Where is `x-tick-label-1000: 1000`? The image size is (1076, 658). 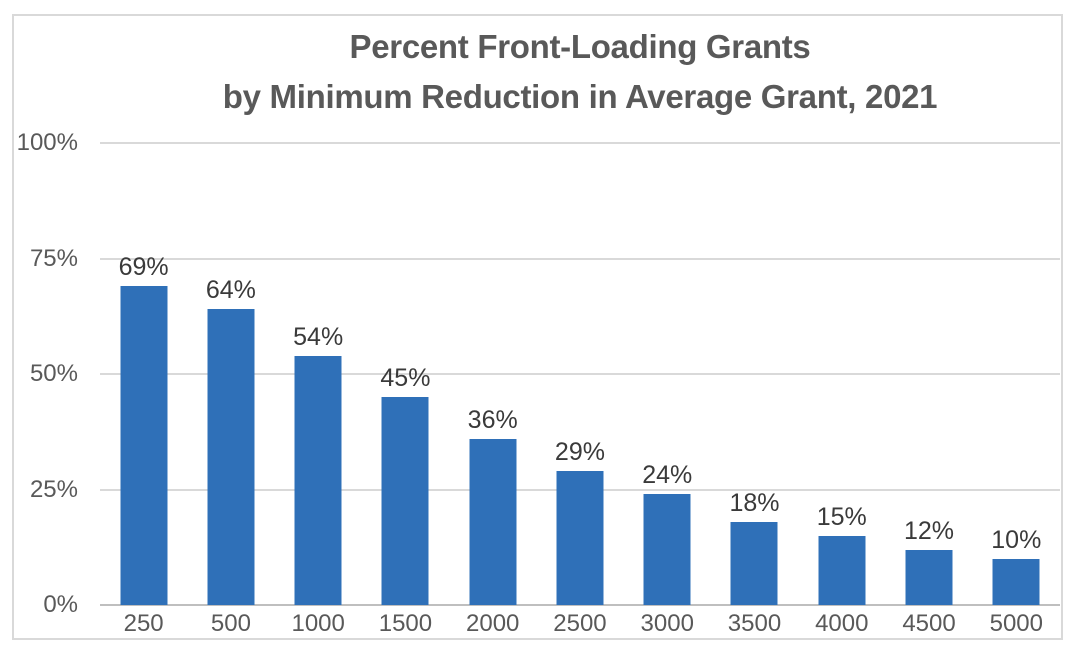 x-tick-label-1000: 1000 is located at coordinates (318, 623).